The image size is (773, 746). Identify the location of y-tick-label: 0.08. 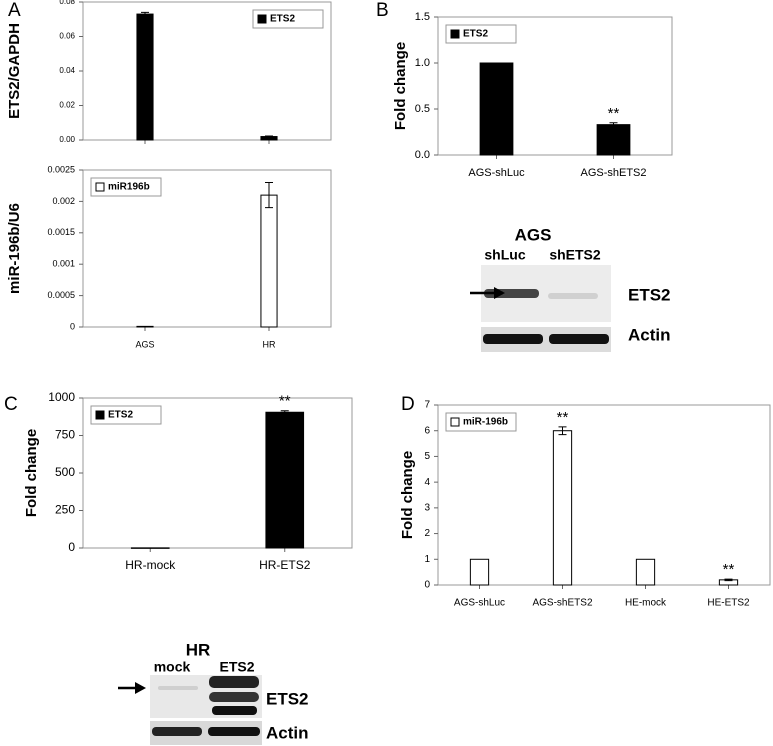
(67, 3).